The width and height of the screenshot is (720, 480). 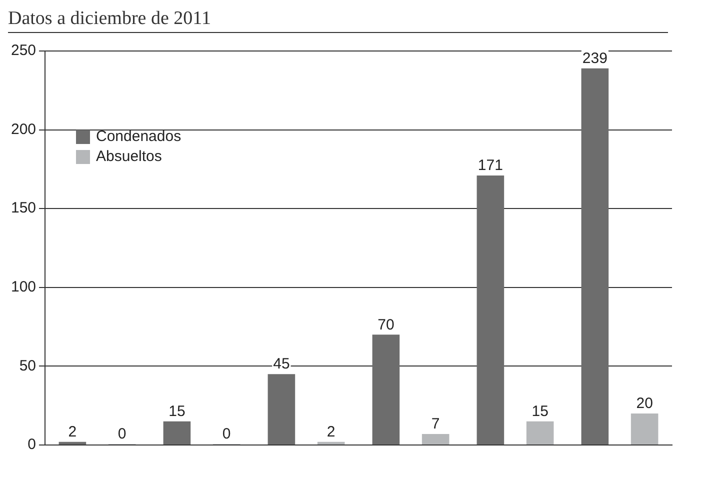 I want to click on data-label: 20, so click(x=644, y=403).